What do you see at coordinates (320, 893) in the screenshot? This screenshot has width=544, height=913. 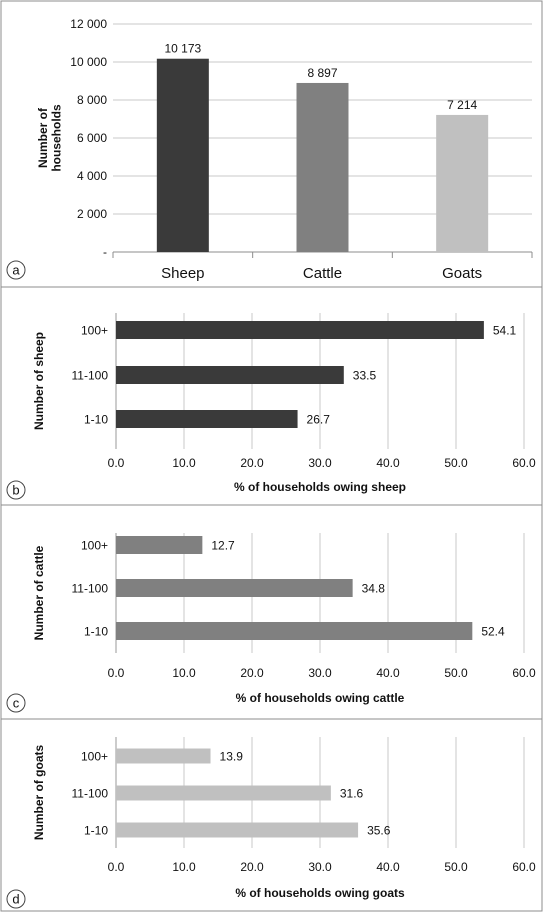 I see `panel-d-x-axis-title: % of households owing goats` at bounding box center [320, 893].